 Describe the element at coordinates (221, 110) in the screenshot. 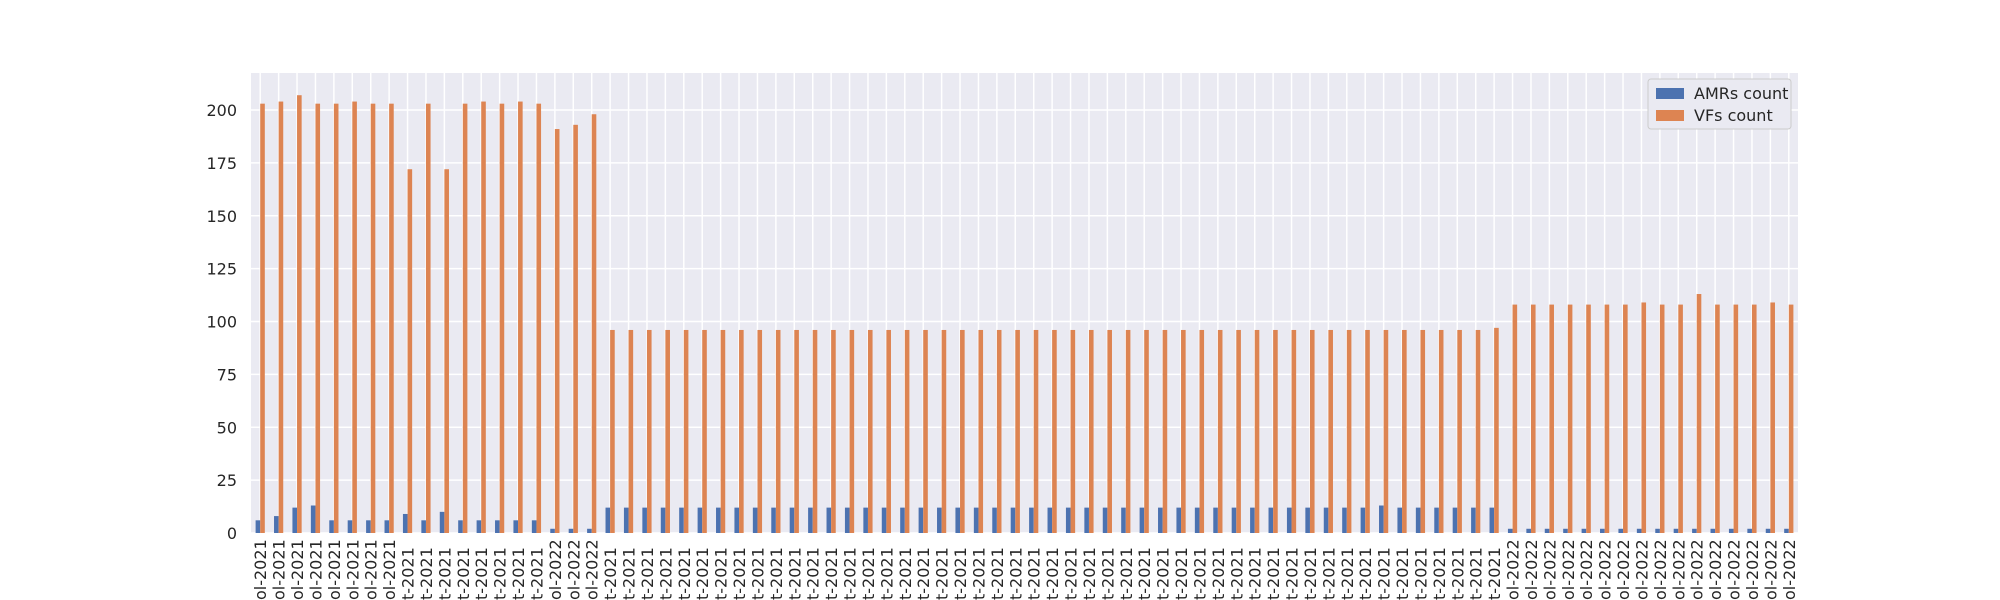

I see `y-tick-label: 200` at that location.